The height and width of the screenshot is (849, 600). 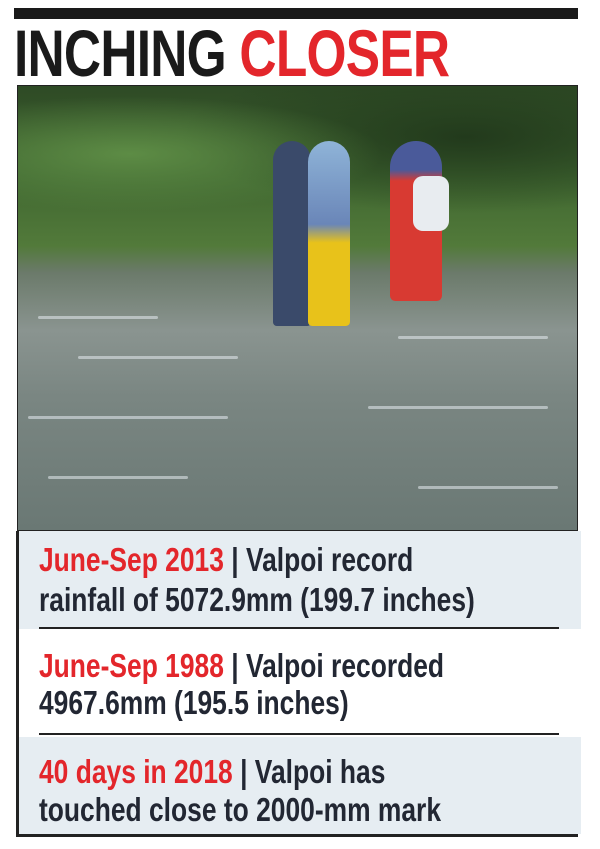 I want to click on fact-text: Valpoi recorded, so click(x=345, y=665).